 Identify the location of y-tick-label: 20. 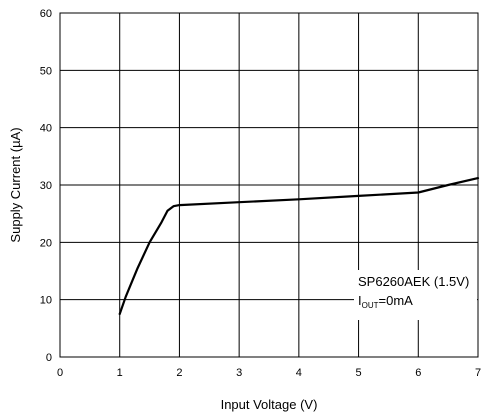
(46, 243).